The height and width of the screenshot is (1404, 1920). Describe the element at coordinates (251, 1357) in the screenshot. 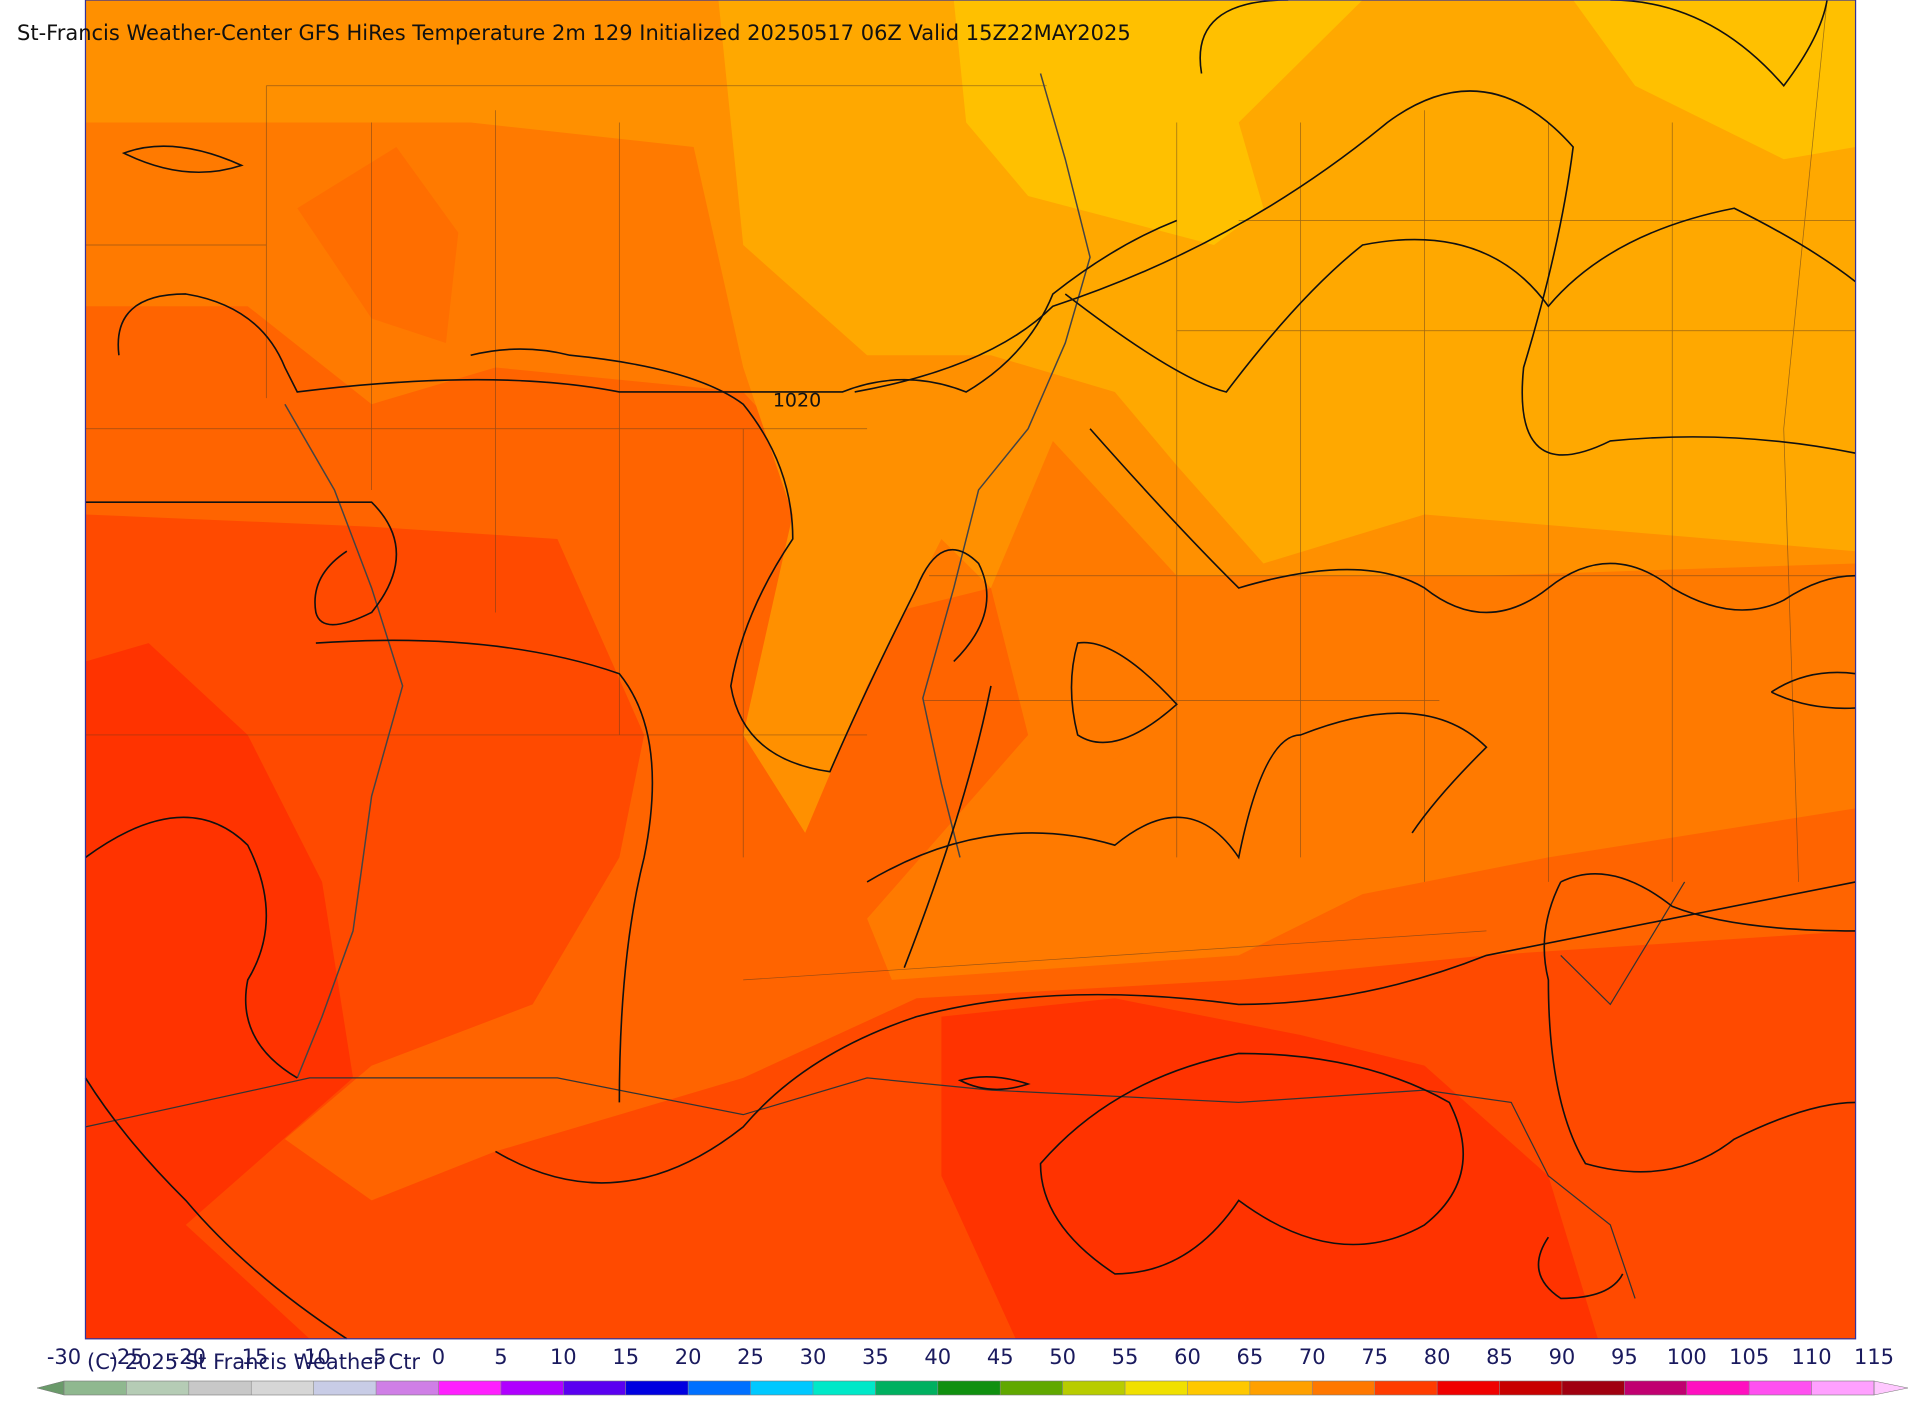

I see `colorbar-tick-label: -15` at that location.